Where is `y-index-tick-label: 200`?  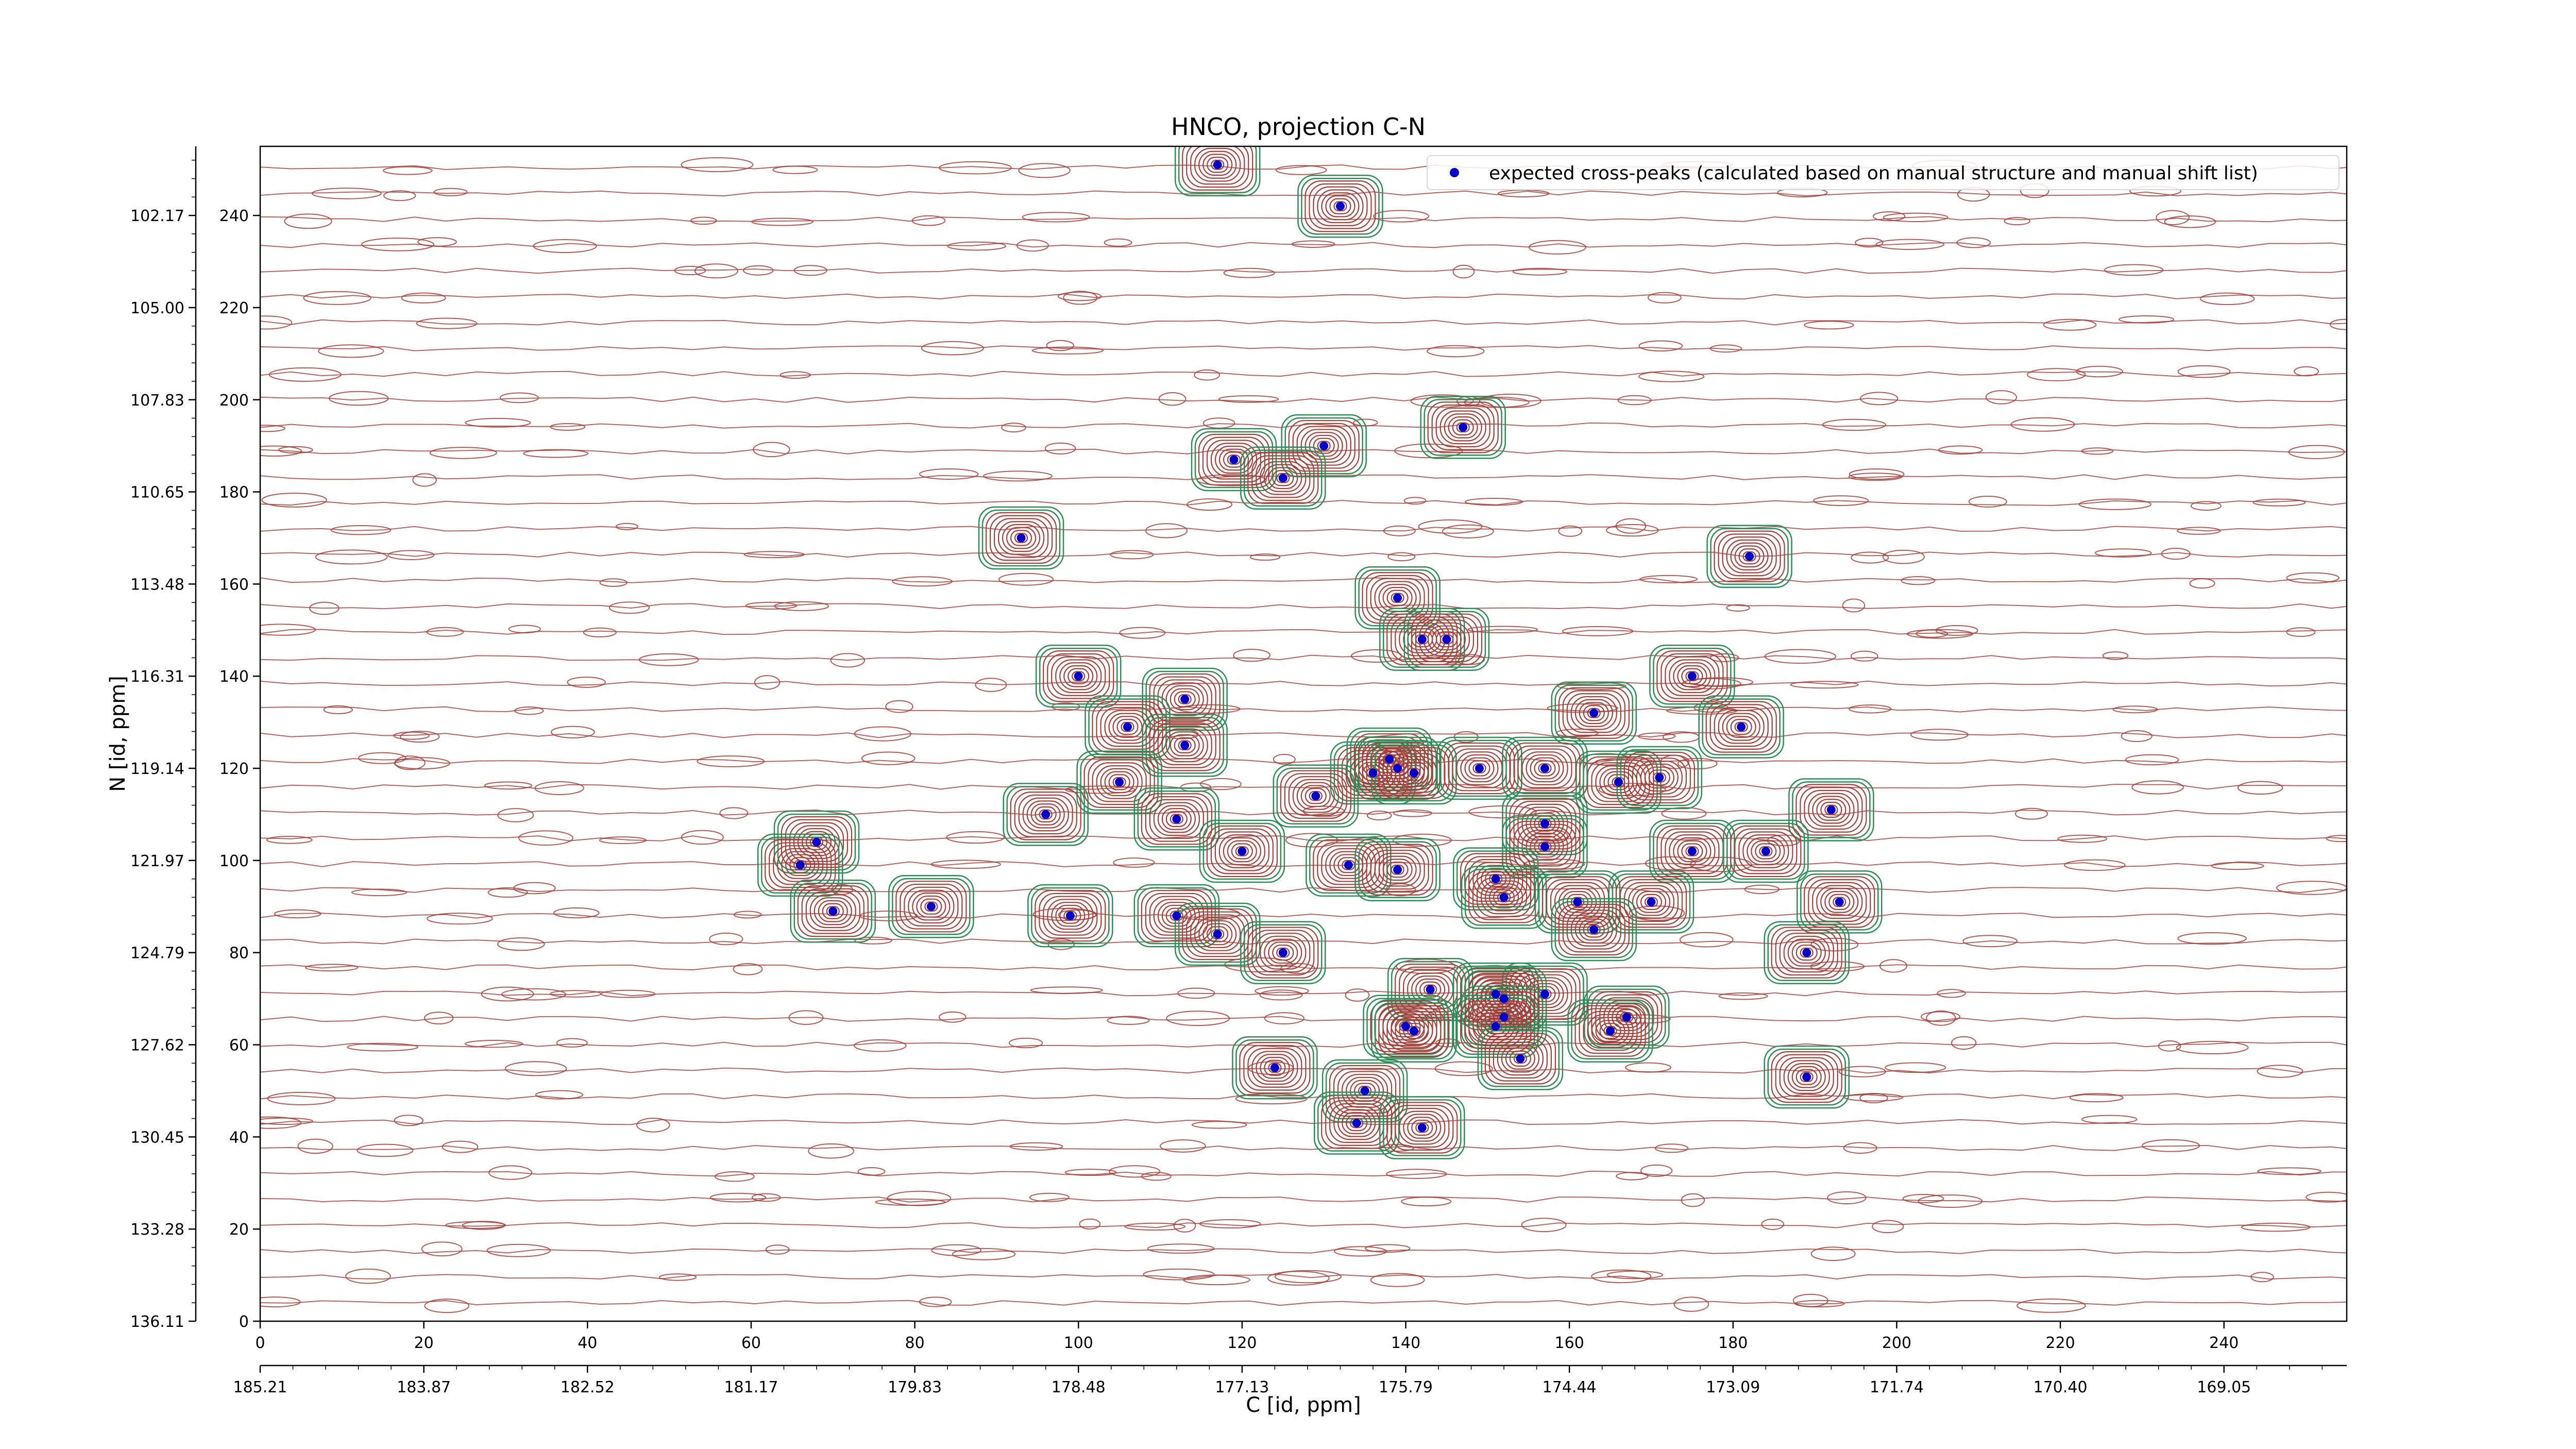 y-index-tick-label: 200 is located at coordinates (234, 401).